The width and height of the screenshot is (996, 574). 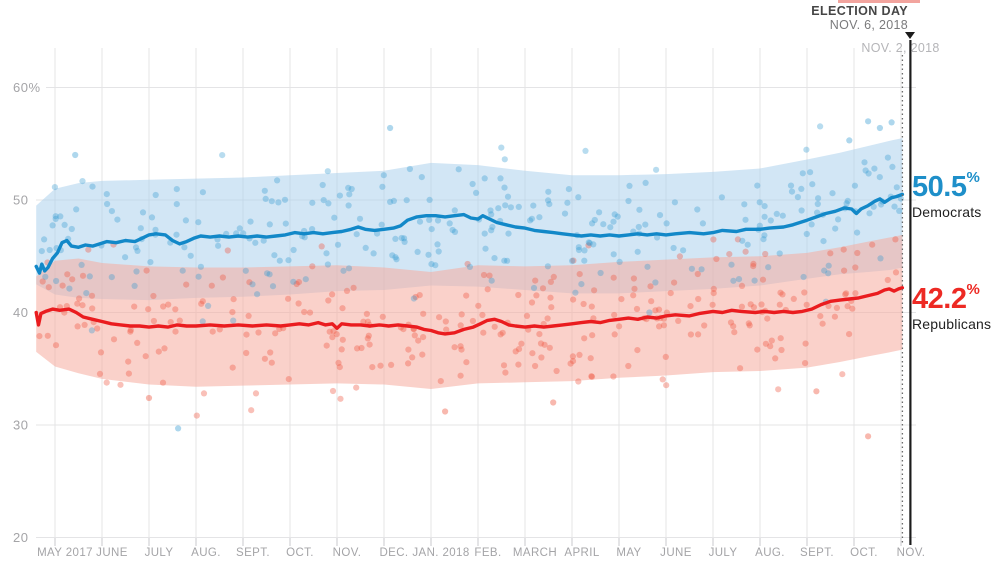 I want to click on rep-trend-line, so click(x=469, y=311).